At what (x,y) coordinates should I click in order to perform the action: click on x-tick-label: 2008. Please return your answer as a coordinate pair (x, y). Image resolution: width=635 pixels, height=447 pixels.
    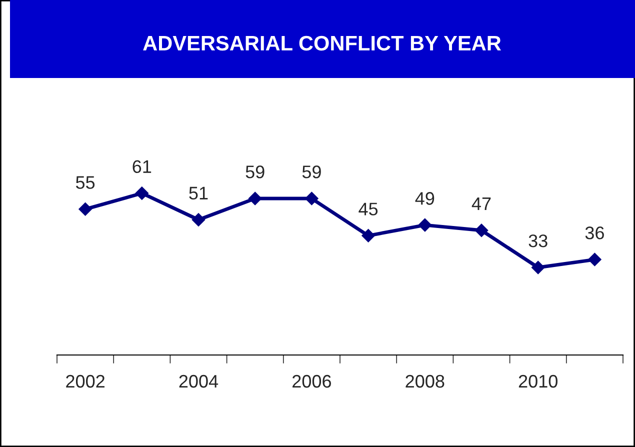
    Looking at the image, I should click on (425, 381).